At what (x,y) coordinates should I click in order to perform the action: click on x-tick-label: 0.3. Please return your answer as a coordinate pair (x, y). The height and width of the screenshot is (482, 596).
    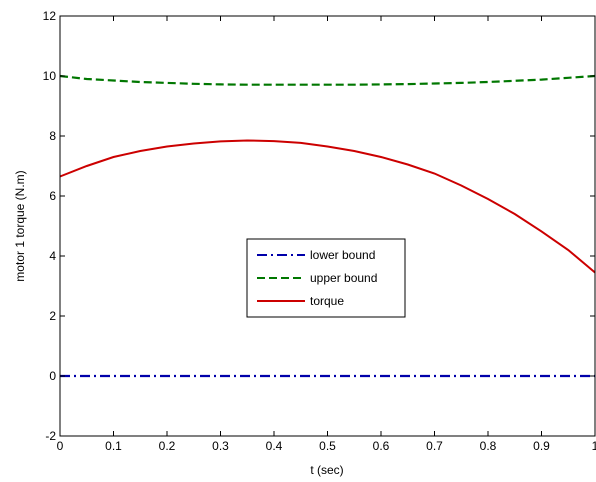
    Looking at the image, I should click on (220, 446).